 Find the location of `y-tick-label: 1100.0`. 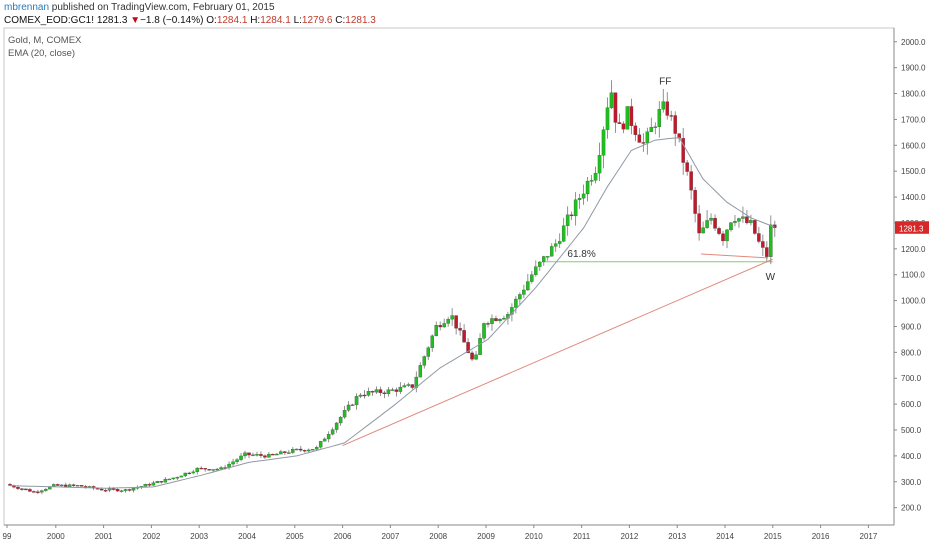

y-tick-label: 1100.0 is located at coordinates (913, 275).